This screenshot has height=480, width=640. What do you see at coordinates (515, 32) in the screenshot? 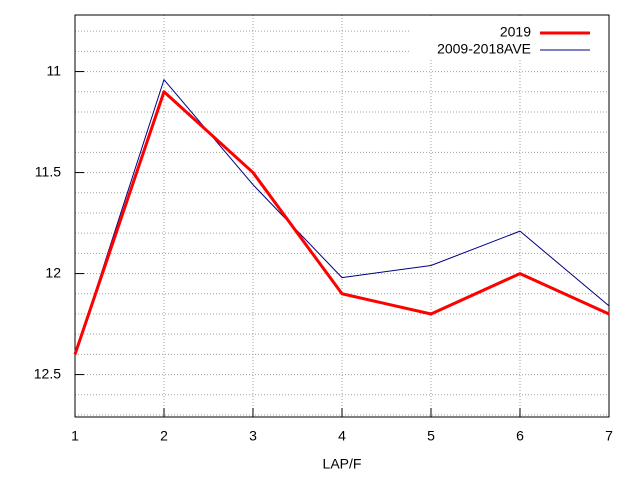
I see `legend-label: 2019` at bounding box center [515, 32].